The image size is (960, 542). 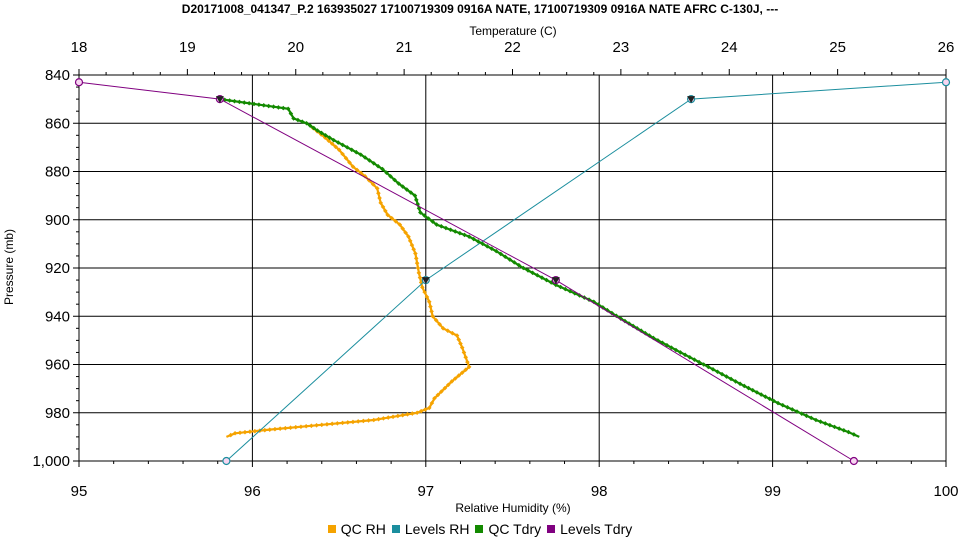 What do you see at coordinates (430, 529) in the screenshot?
I see `legend-item-levels-rh: Levels RH` at bounding box center [430, 529].